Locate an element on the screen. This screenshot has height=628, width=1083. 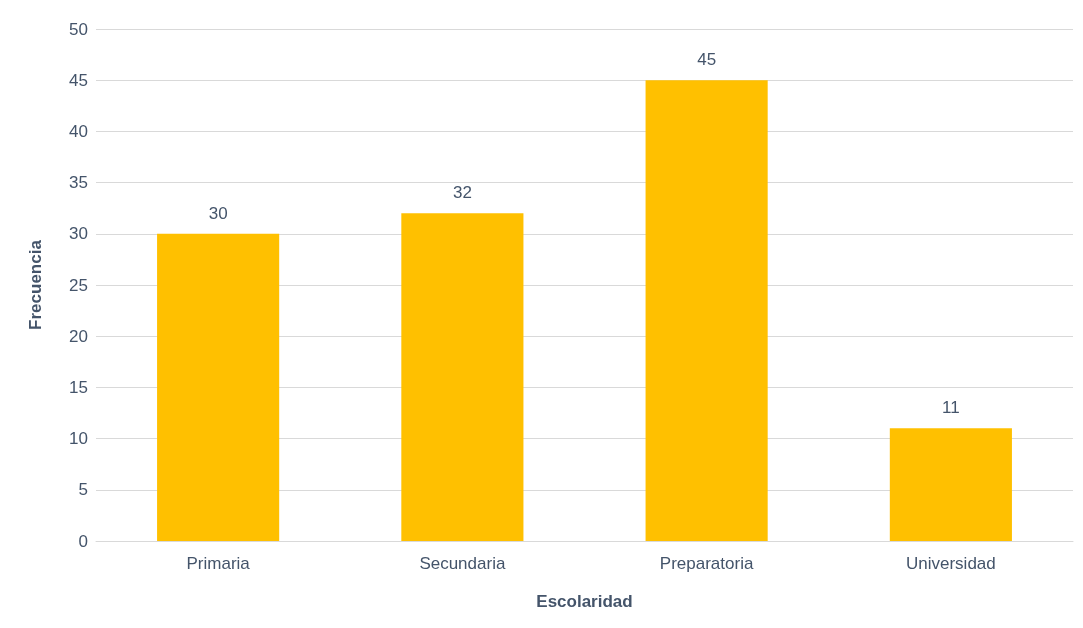
x-tick-label: Preparatoria is located at coordinates (706, 563).